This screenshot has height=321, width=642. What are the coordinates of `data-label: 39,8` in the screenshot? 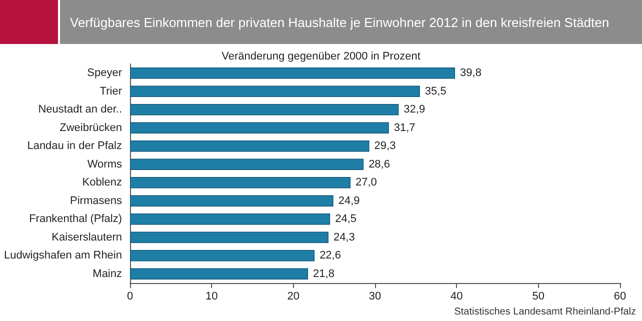 It's located at (471, 73).